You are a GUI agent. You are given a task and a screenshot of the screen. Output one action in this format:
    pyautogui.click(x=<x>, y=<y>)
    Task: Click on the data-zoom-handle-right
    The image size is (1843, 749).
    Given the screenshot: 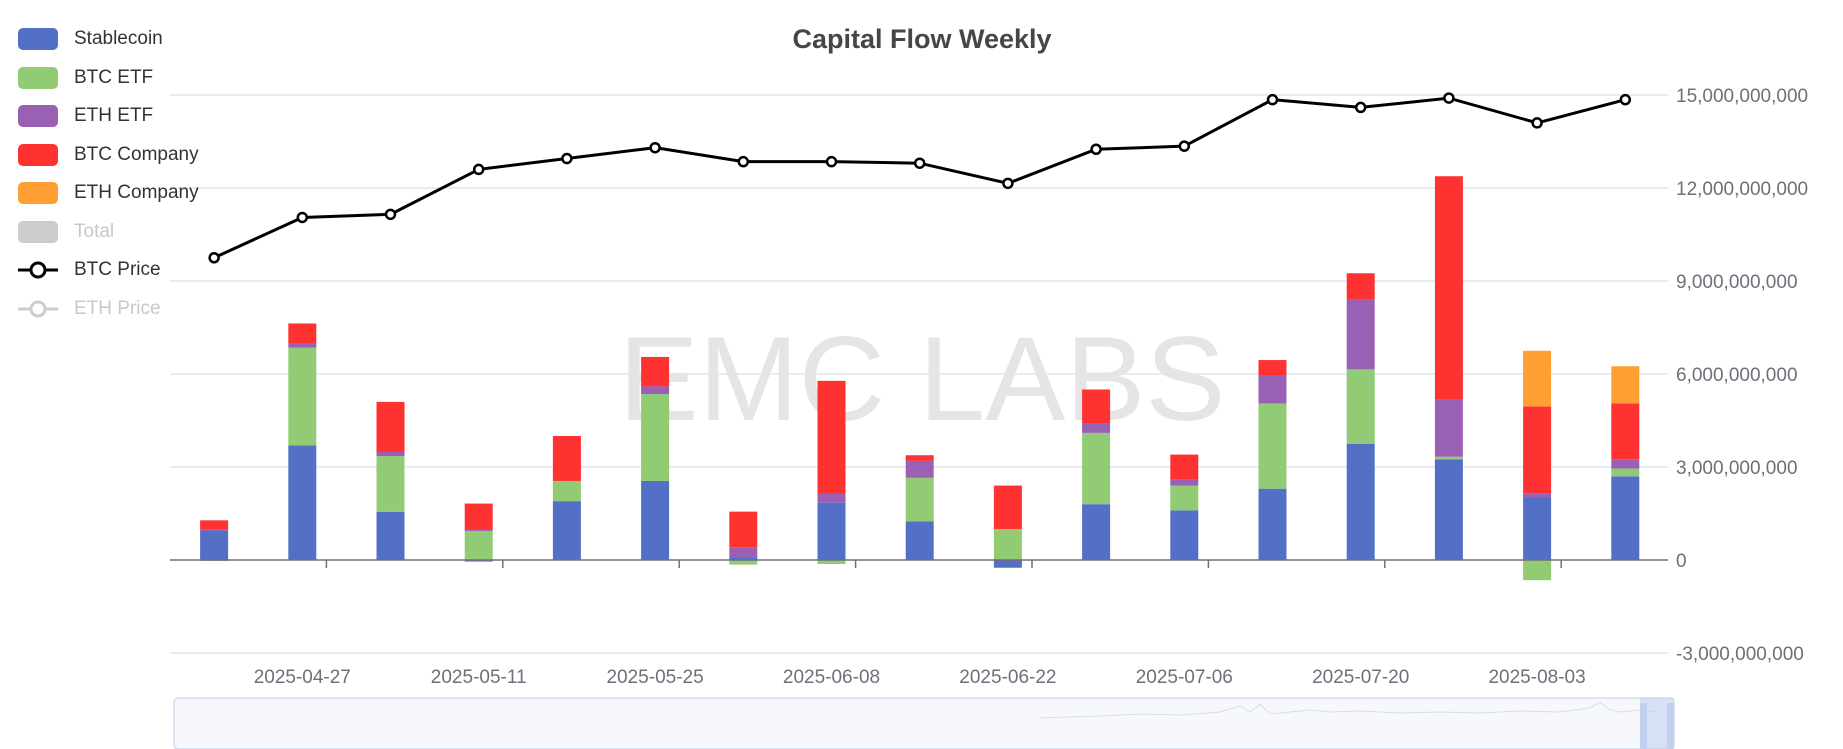 What is the action you would take?
    pyautogui.click(x=1670, y=726)
    